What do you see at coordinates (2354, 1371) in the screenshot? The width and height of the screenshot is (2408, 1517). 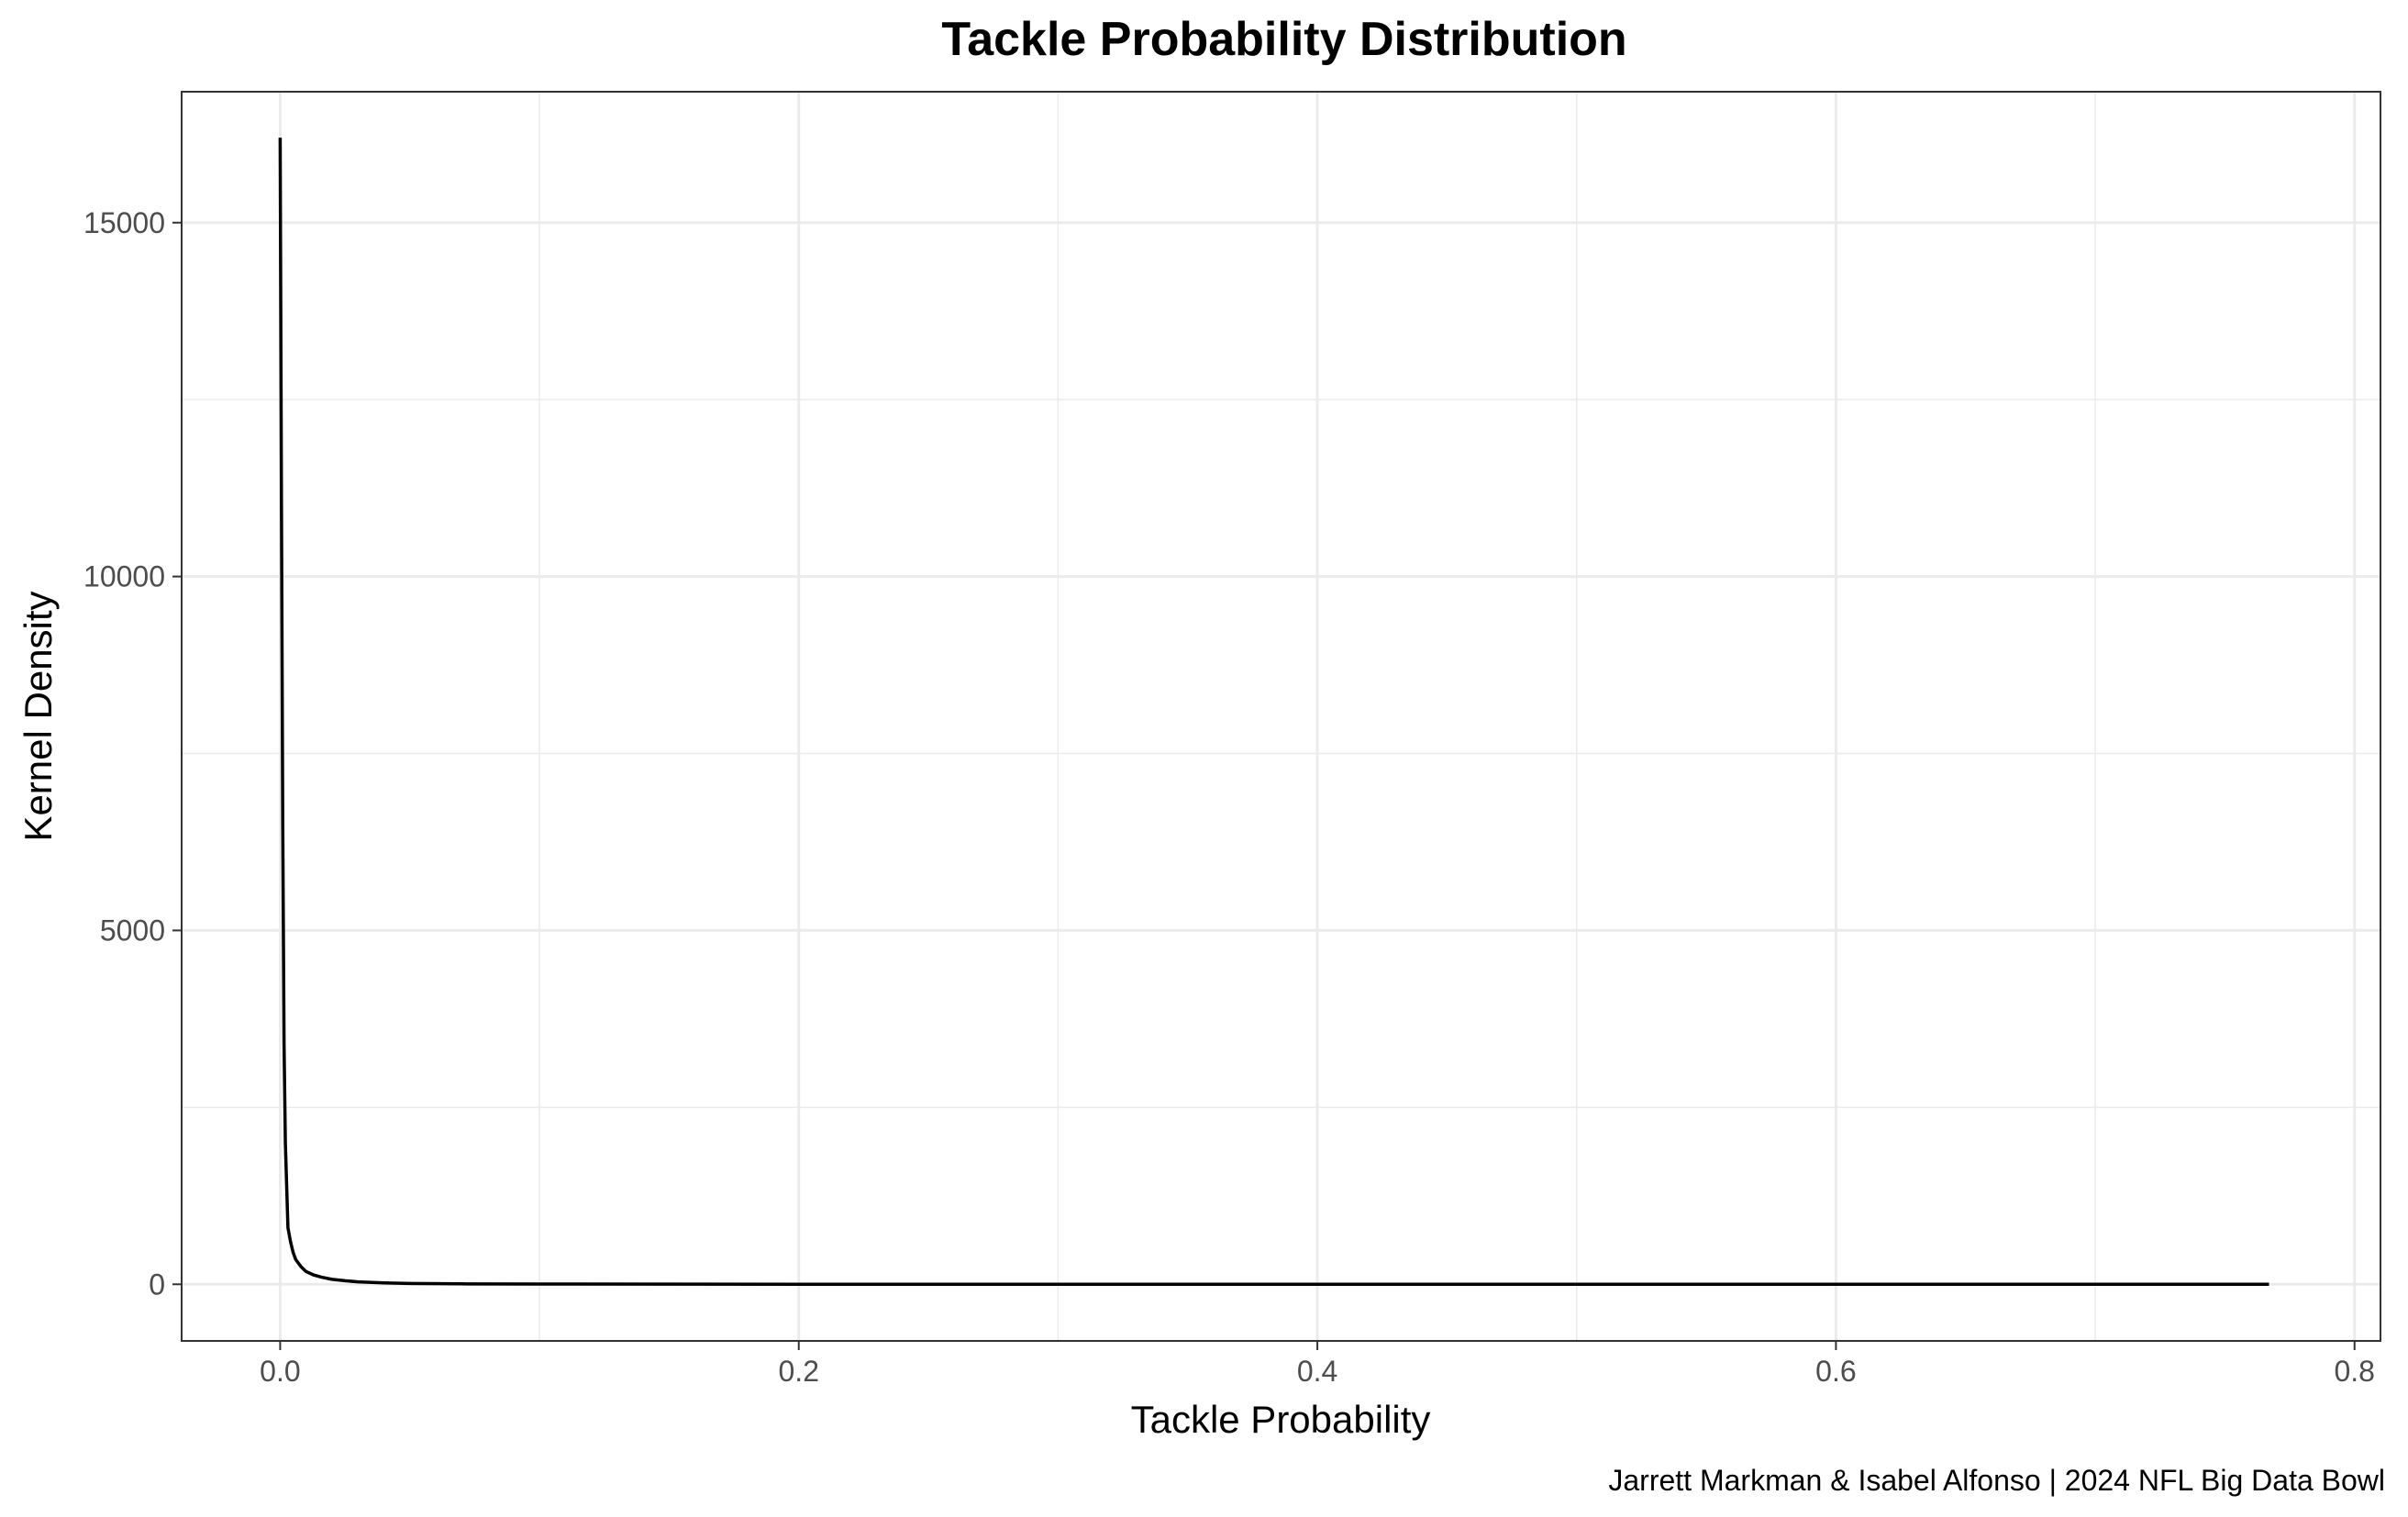 I see `x-tick-label: 0.8` at bounding box center [2354, 1371].